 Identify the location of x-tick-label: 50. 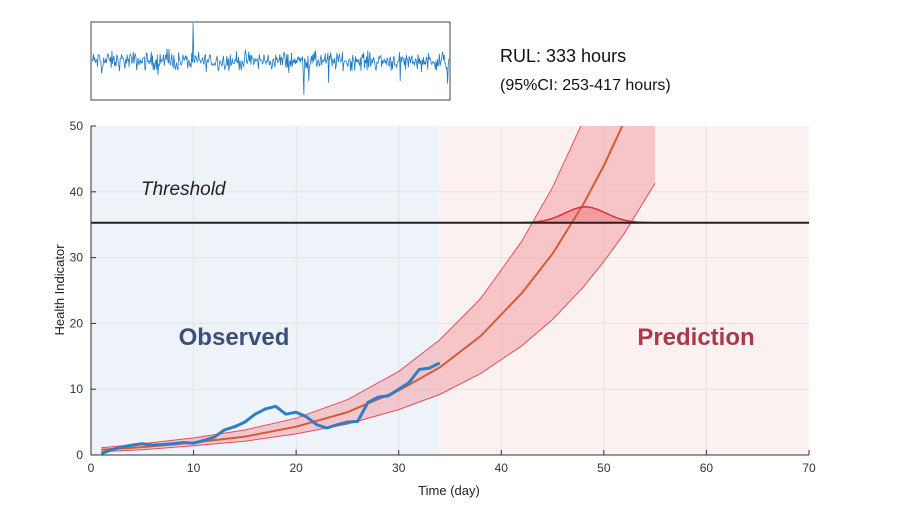
(604, 468).